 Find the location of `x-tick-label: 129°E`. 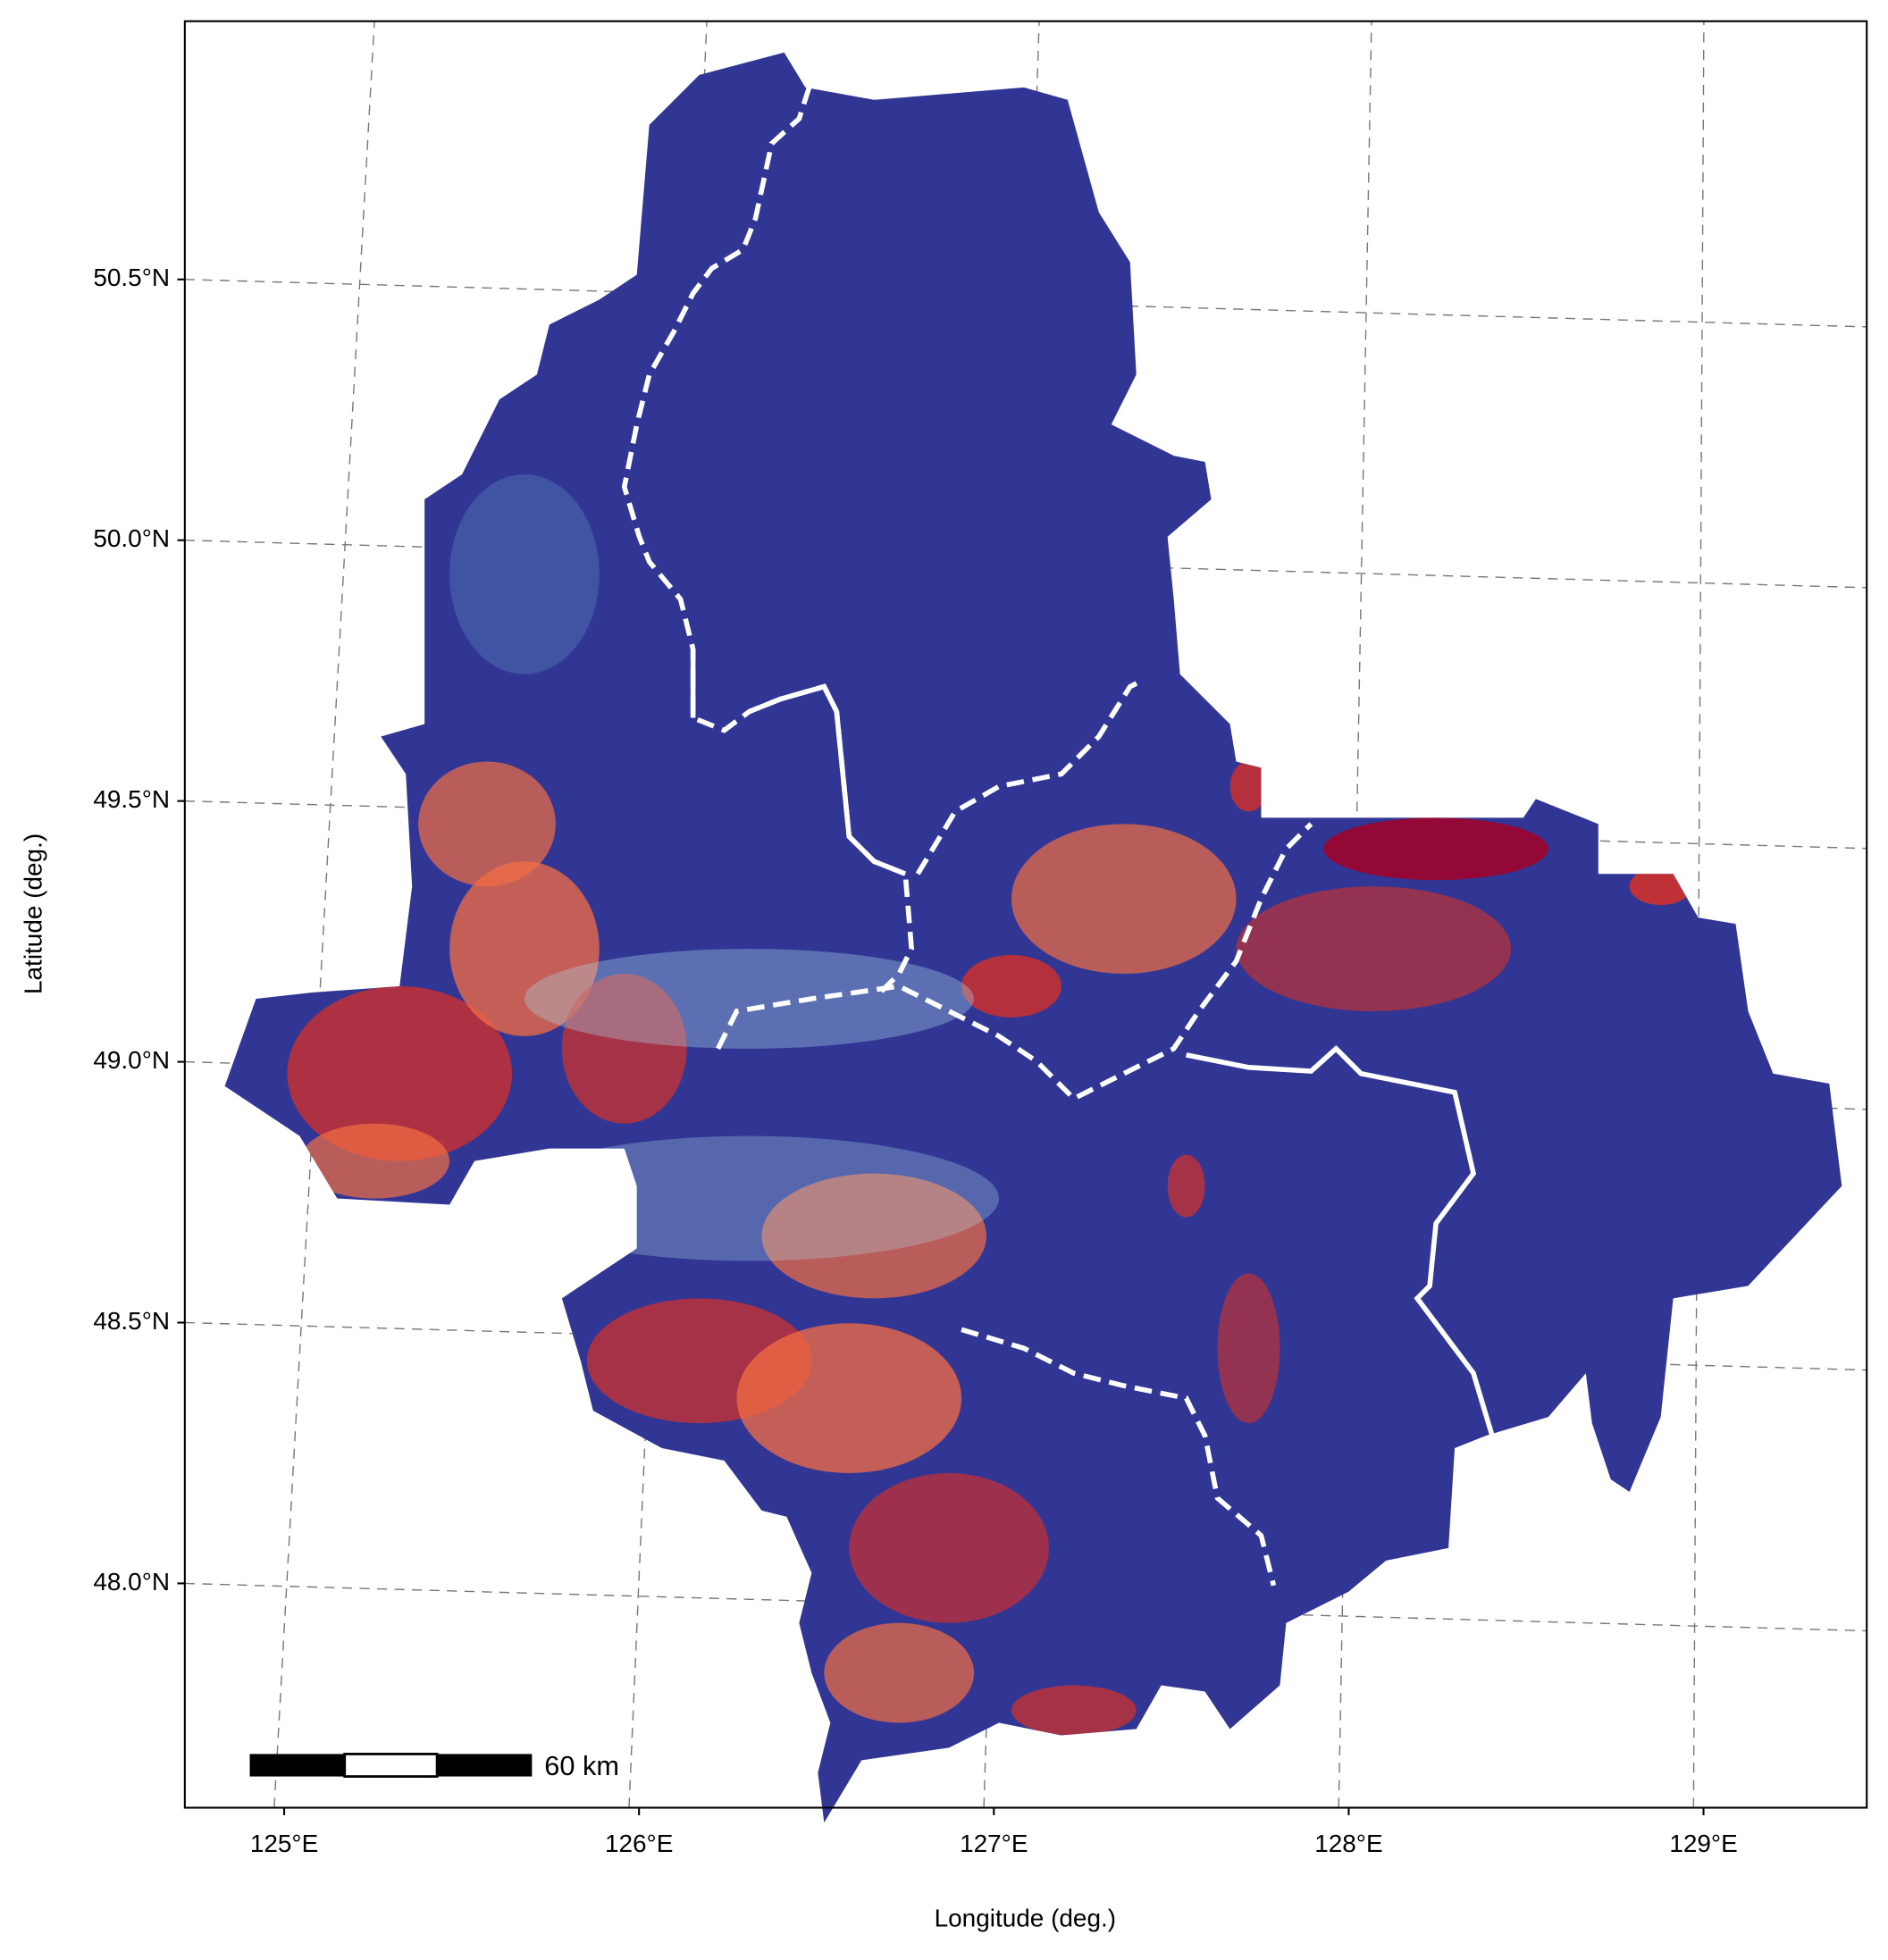

x-tick-label: 129°E is located at coordinates (1703, 1843).